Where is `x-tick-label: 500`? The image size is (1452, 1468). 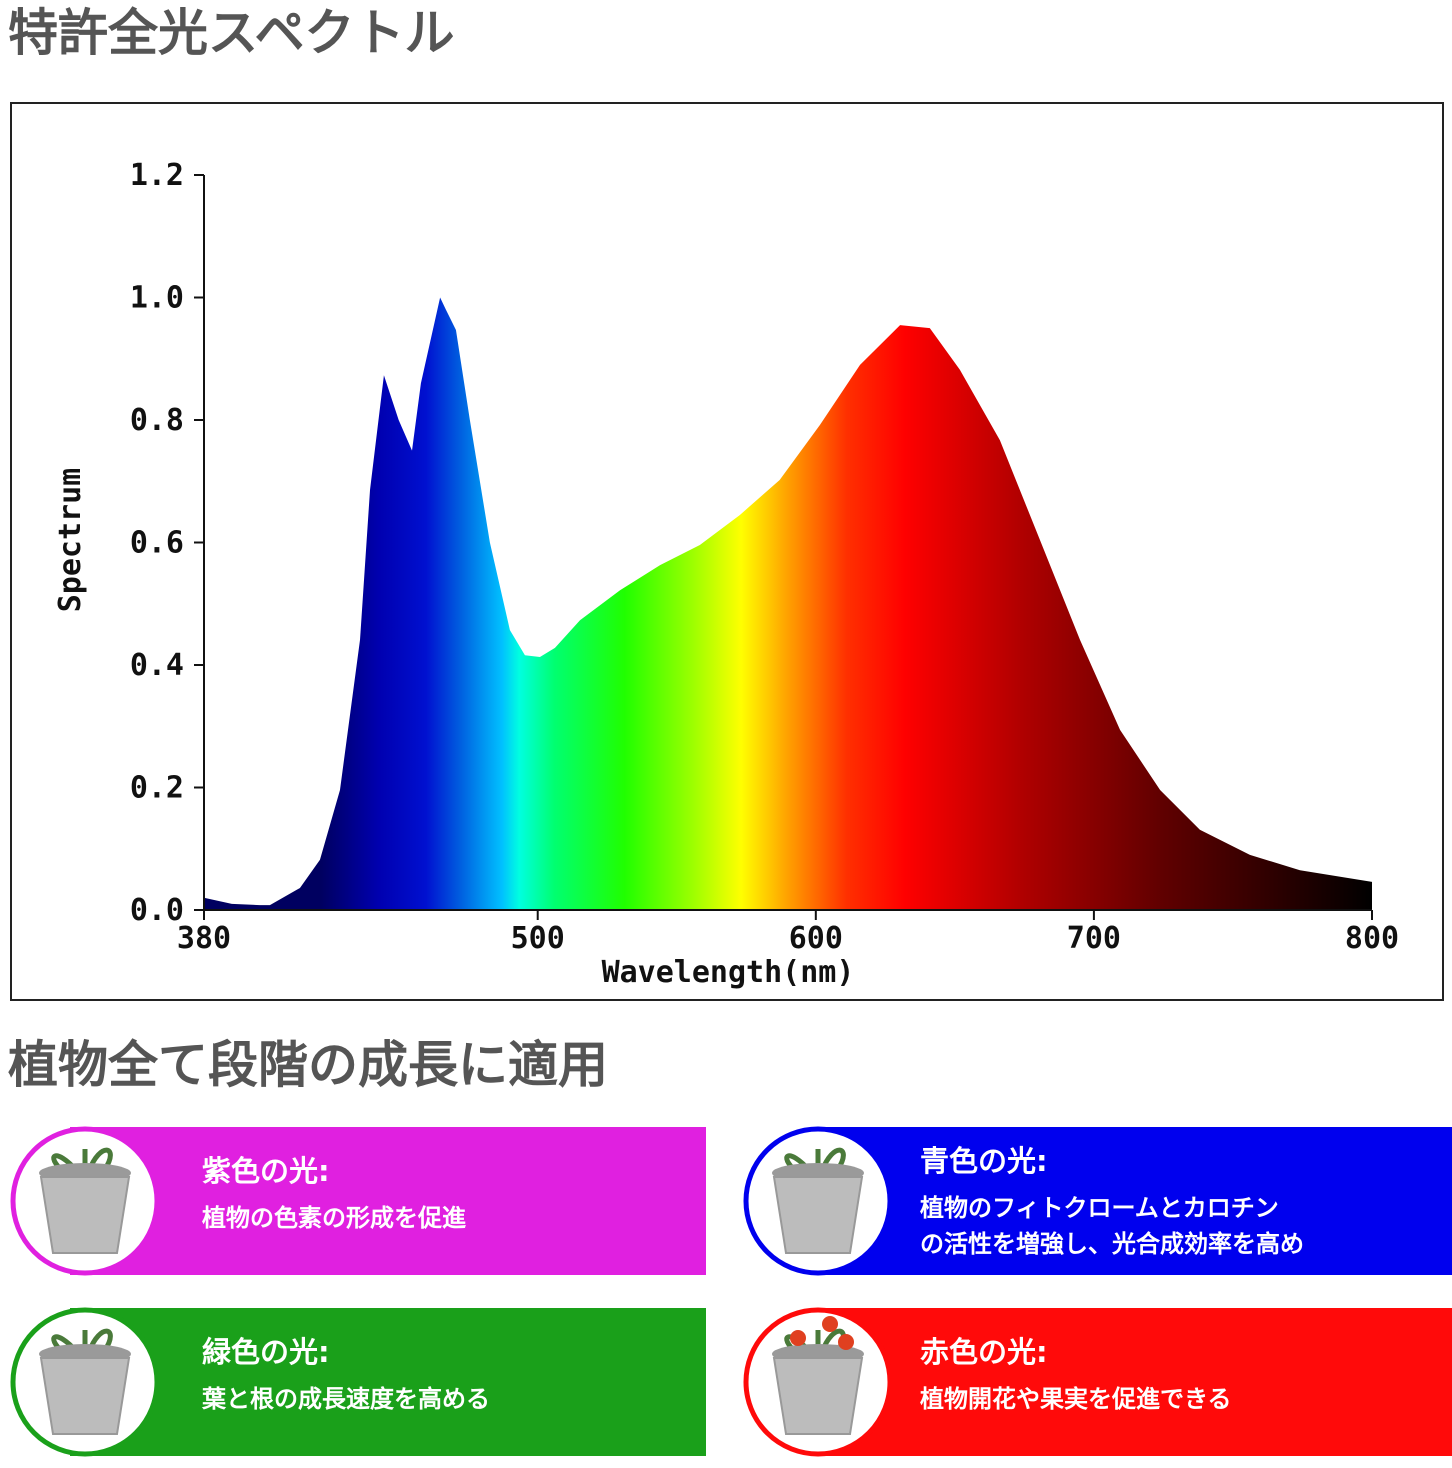 x-tick-label: 500 is located at coordinates (538, 938).